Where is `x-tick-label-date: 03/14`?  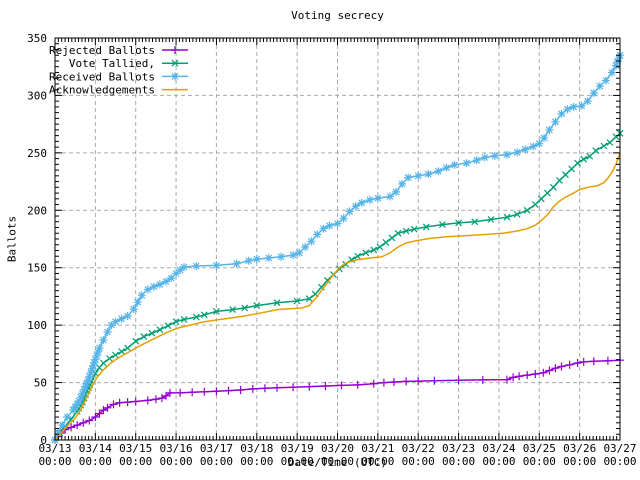
x-tick-label-date: 03/14 is located at coordinates (95, 448).